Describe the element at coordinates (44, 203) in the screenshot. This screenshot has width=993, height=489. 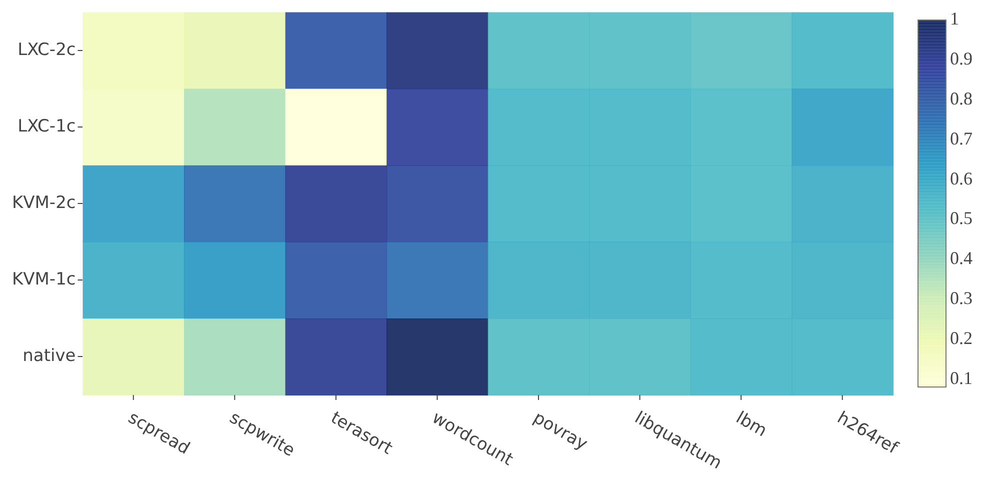
I see `y-tick-label: KVM-2c` at that location.